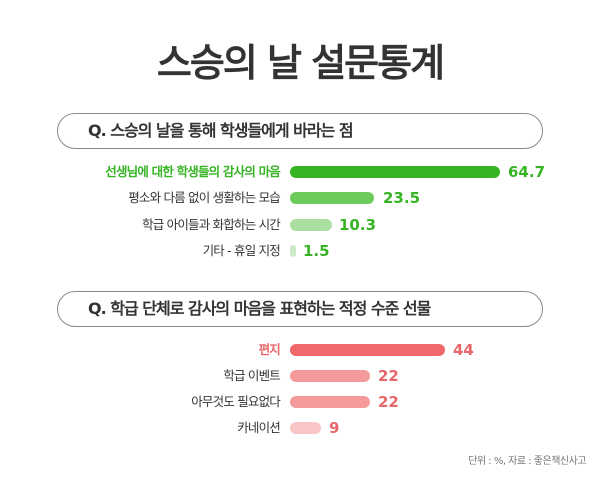 This screenshot has height=480, width=600. What do you see at coordinates (402, 198) in the screenshot?
I see `bar-value: 23.5` at bounding box center [402, 198].